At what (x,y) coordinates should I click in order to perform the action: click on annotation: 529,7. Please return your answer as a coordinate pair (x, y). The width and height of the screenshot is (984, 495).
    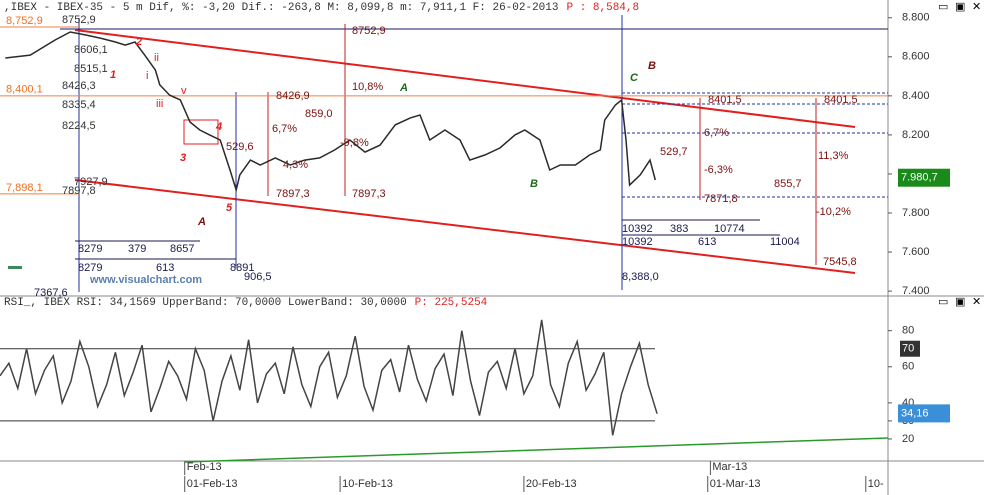
    Looking at the image, I should click on (674, 152).